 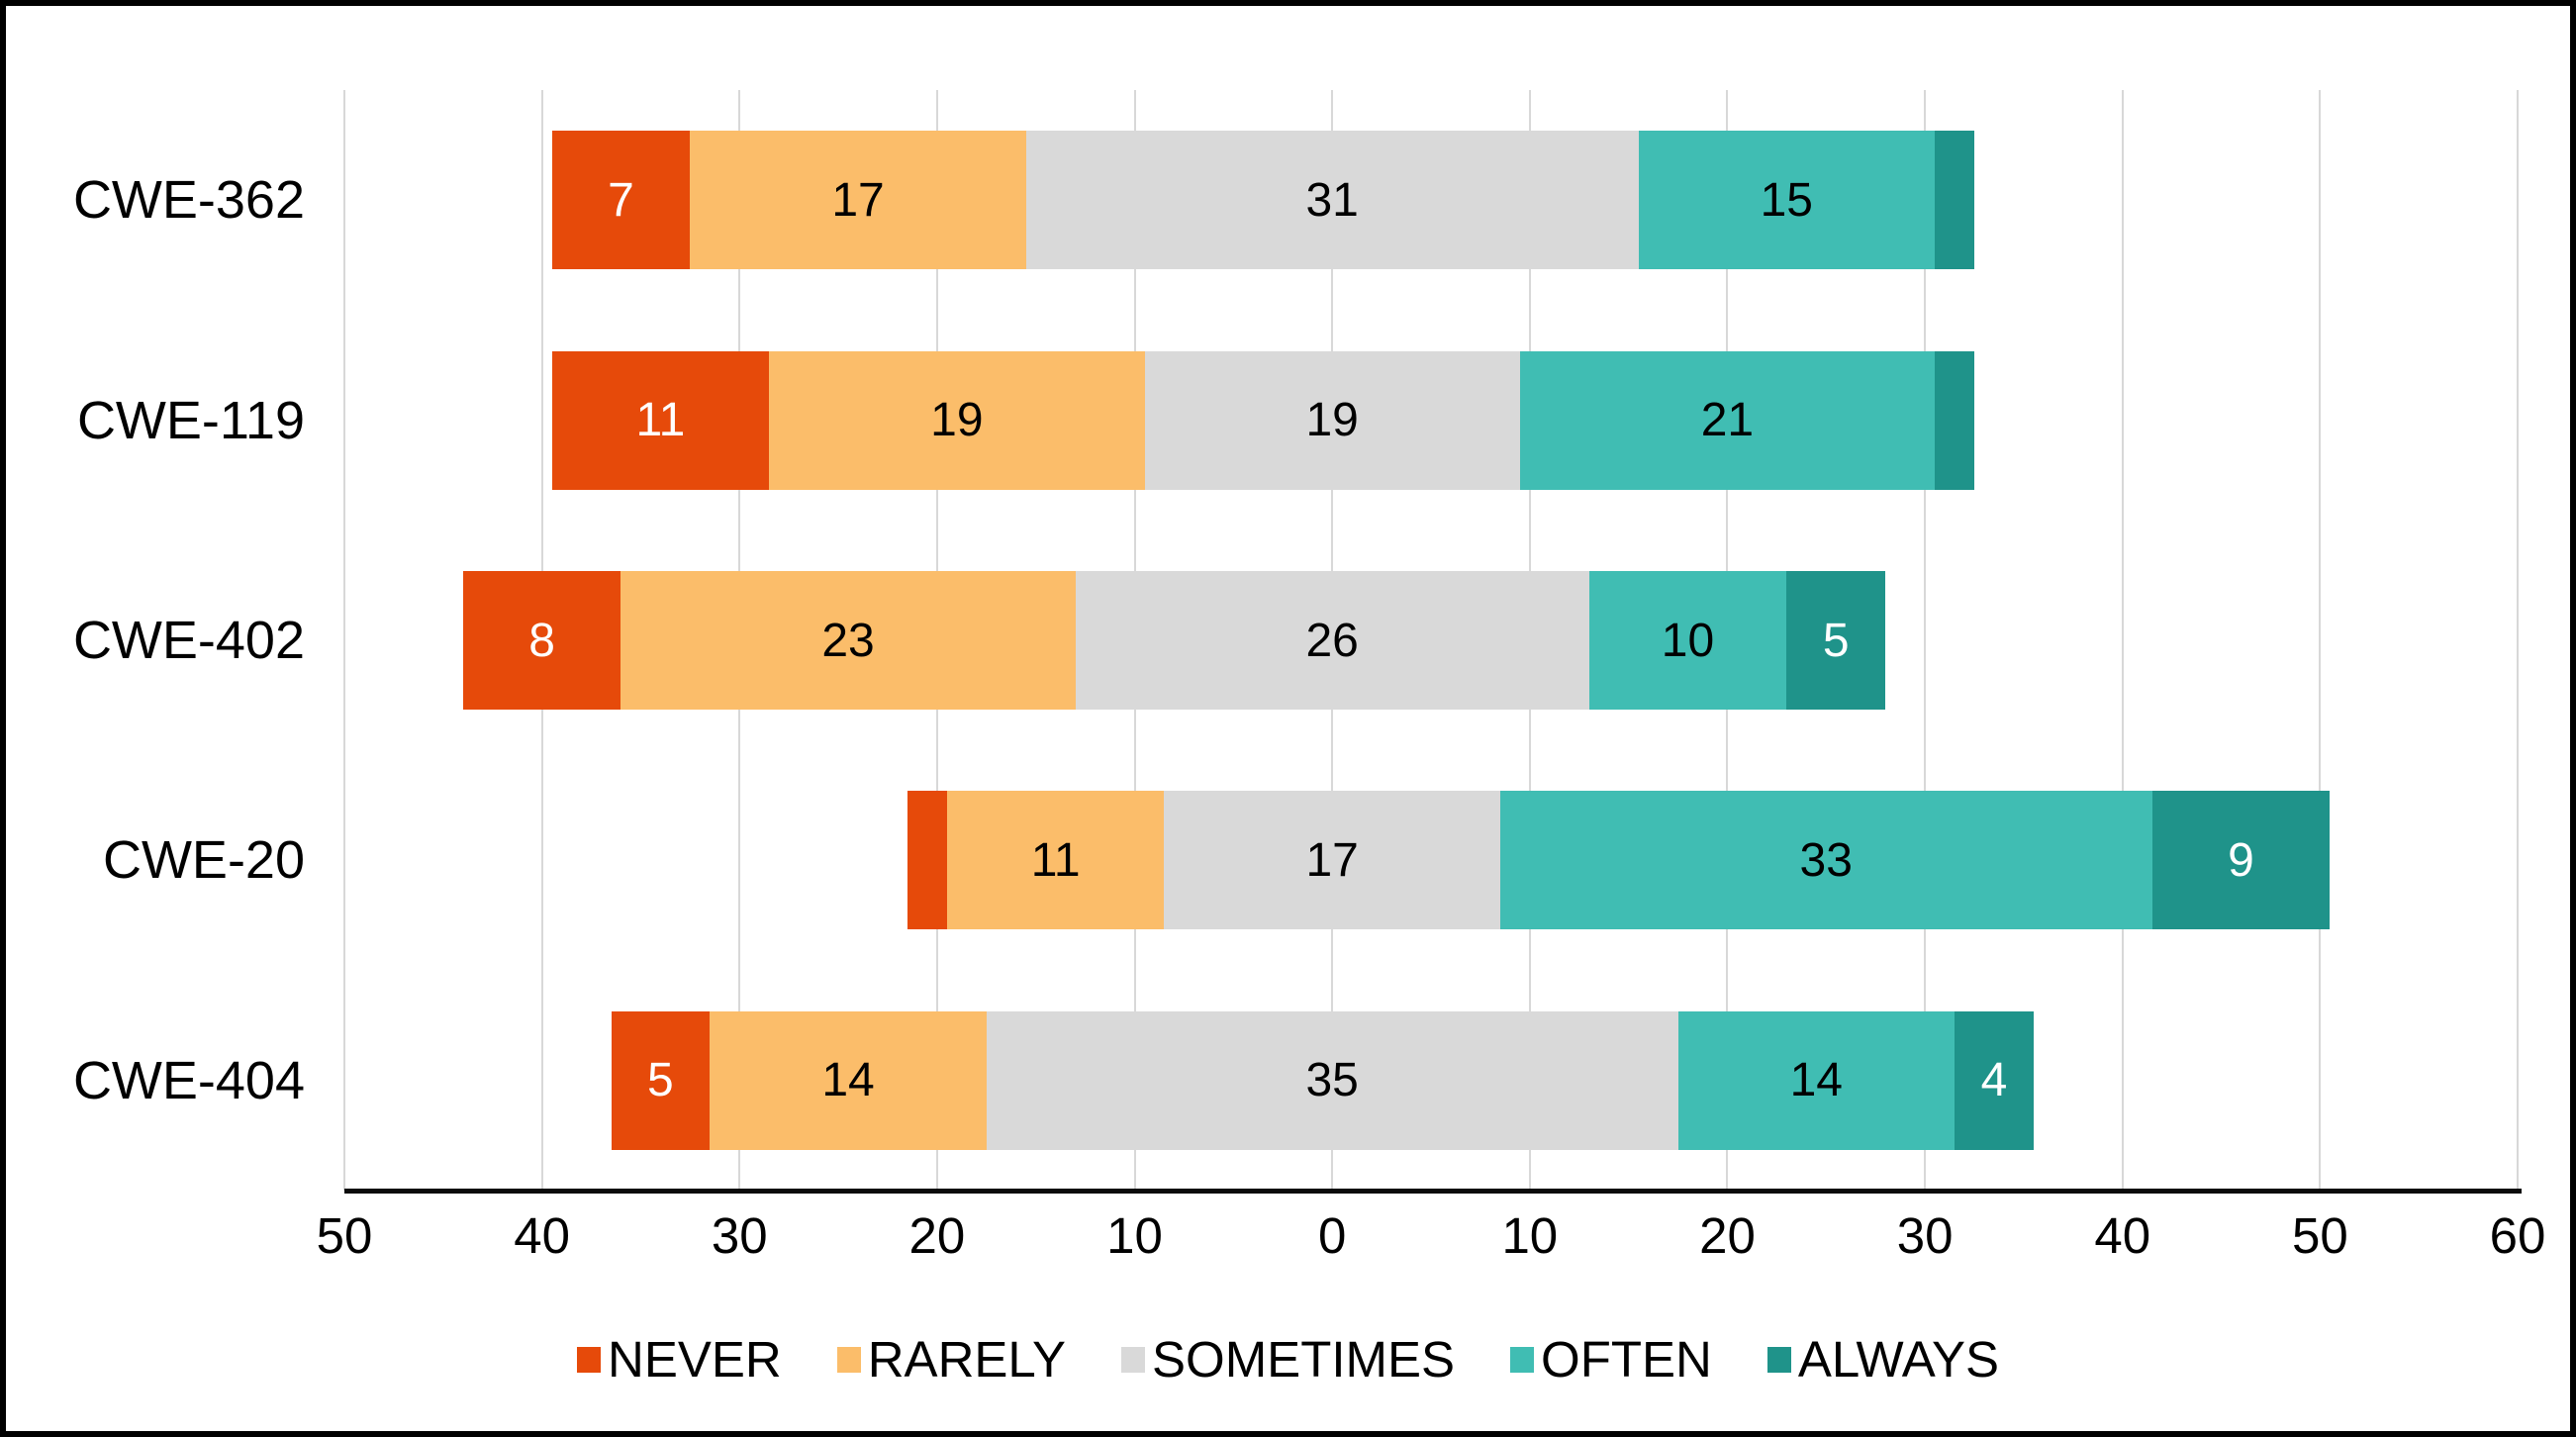 I want to click on bar-segment-never: 8, so click(x=541, y=640).